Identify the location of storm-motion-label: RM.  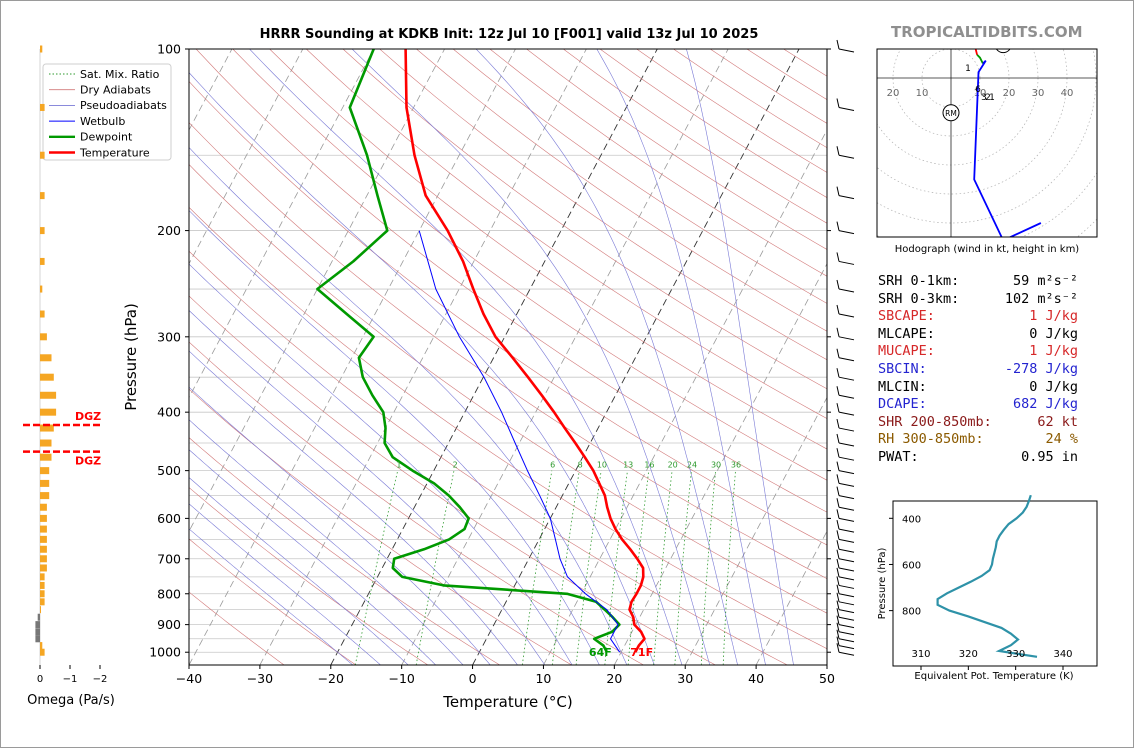
(951, 113).